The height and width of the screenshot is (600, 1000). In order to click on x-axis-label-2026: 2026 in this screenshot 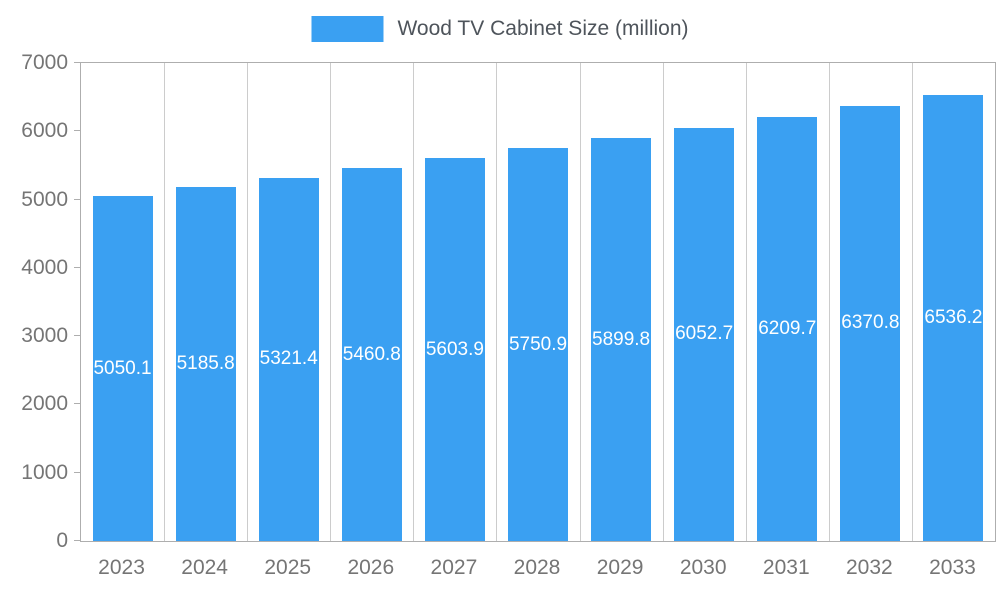, I will do `click(371, 567)`.